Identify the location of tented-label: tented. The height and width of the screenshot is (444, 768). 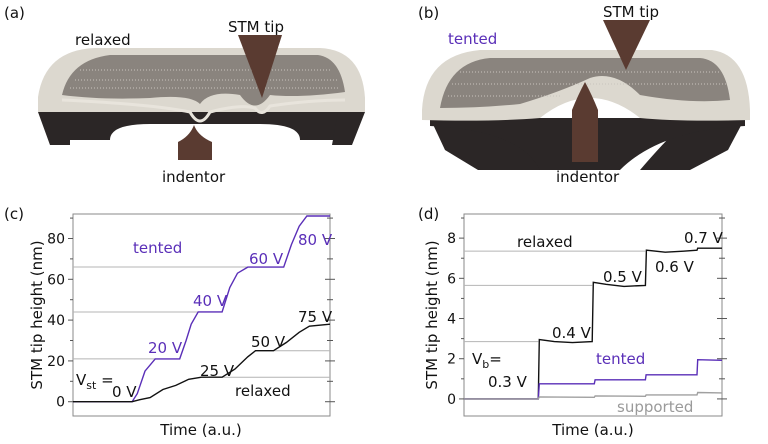
(472, 39).